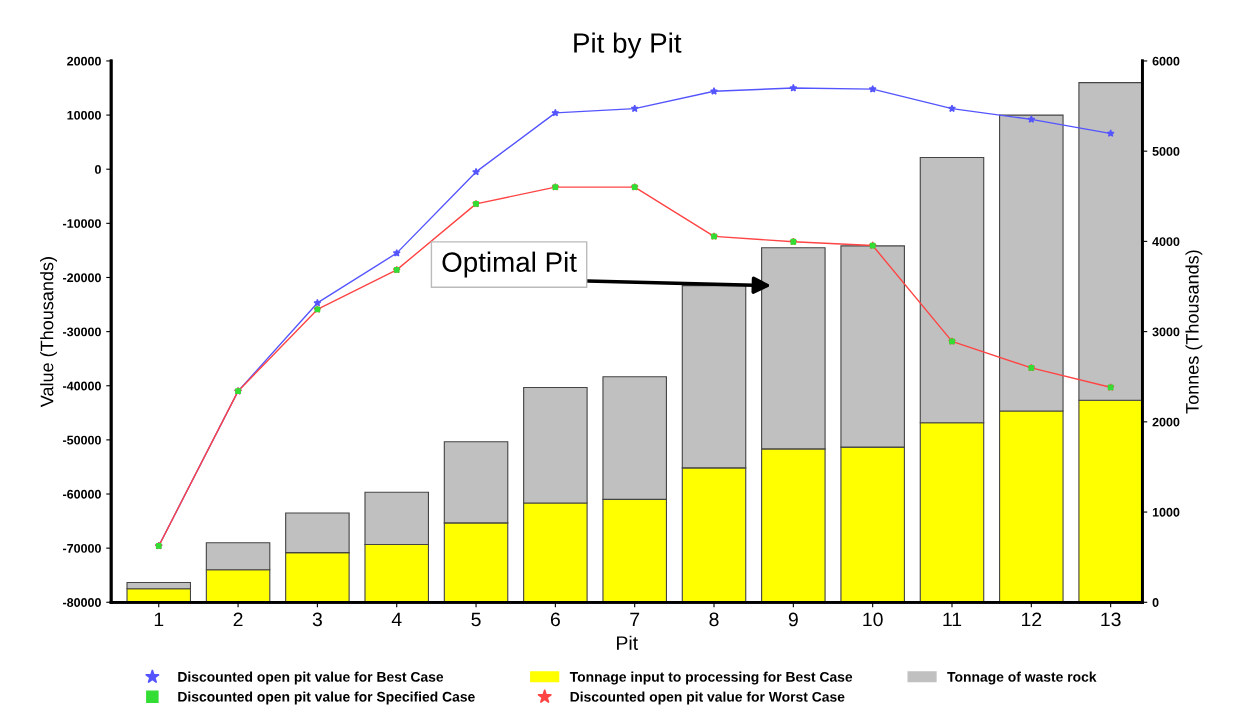 This screenshot has height=717, width=1235. I want to click on x-tick-label: 9, so click(793, 619).